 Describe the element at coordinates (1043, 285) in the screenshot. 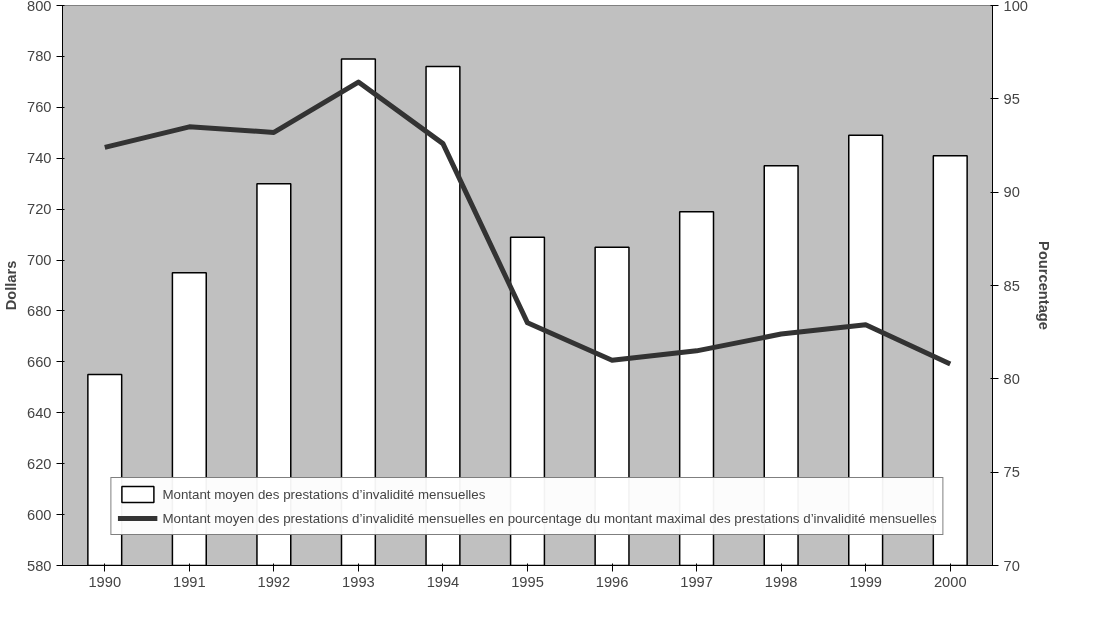

I see `y2-axis-title: Pourcentage` at that location.